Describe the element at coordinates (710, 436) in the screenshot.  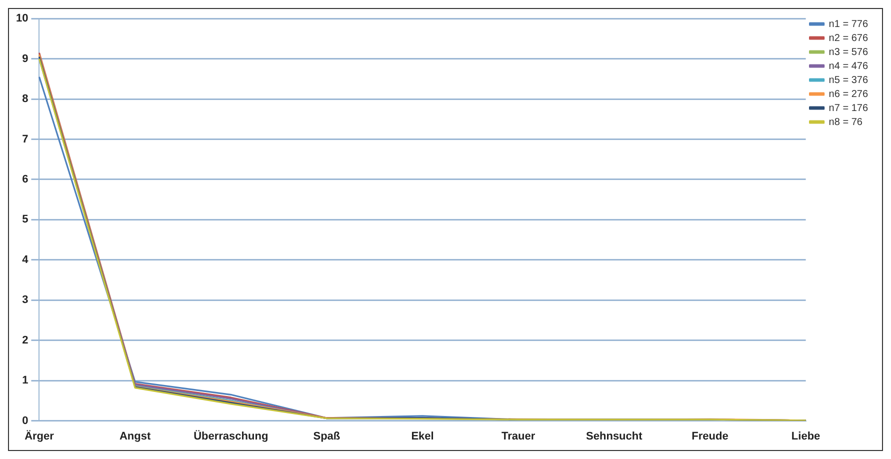
I see `x-tick-label: Freude` at that location.